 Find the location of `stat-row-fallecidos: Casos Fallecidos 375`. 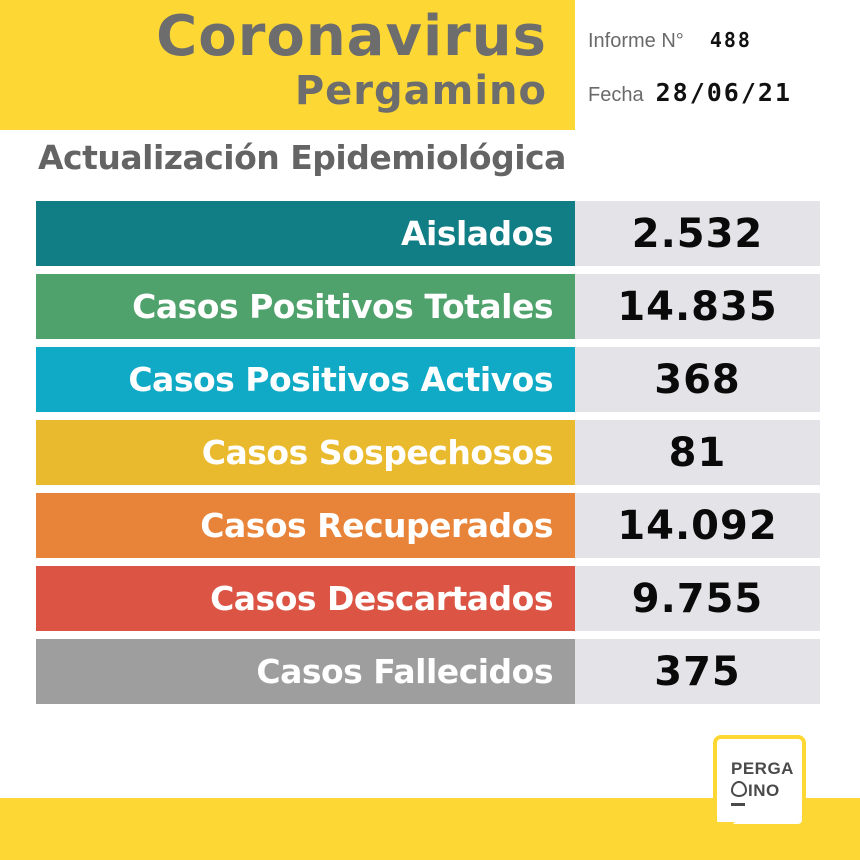

stat-row-fallecidos: Casos Fallecidos 375 is located at coordinates (428, 671).